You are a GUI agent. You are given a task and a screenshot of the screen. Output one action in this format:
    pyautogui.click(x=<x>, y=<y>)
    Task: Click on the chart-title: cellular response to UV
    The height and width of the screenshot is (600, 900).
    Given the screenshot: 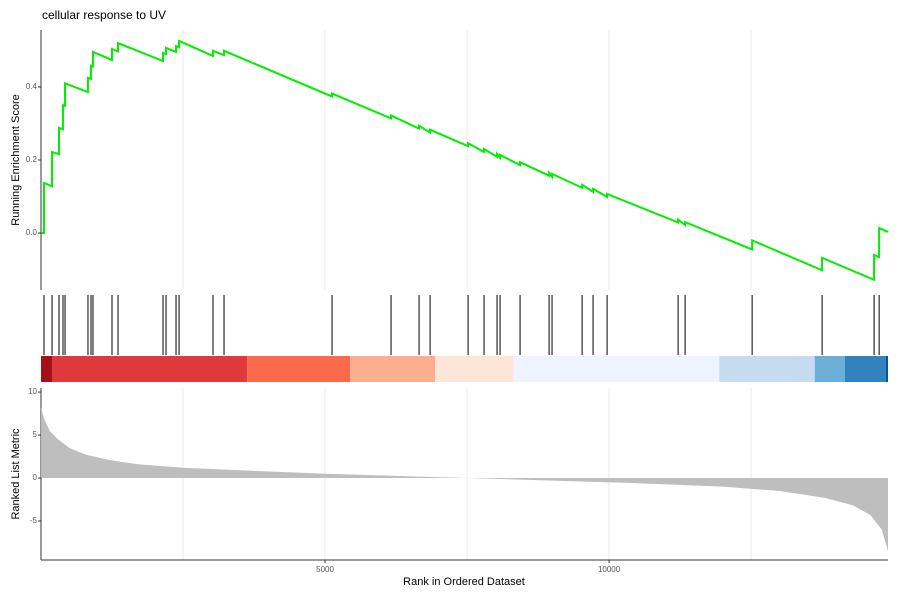 What is the action you would take?
    pyautogui.click(x=104, y=15)
    